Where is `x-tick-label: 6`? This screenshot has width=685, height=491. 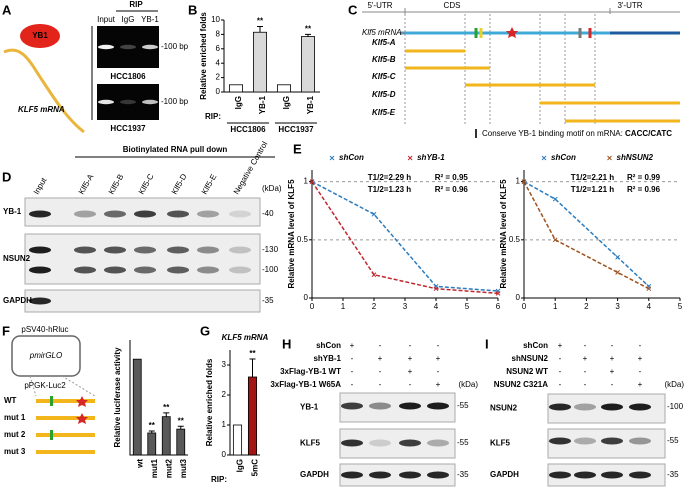 x-tick-label: 6 is located at coordinates (498, 306).